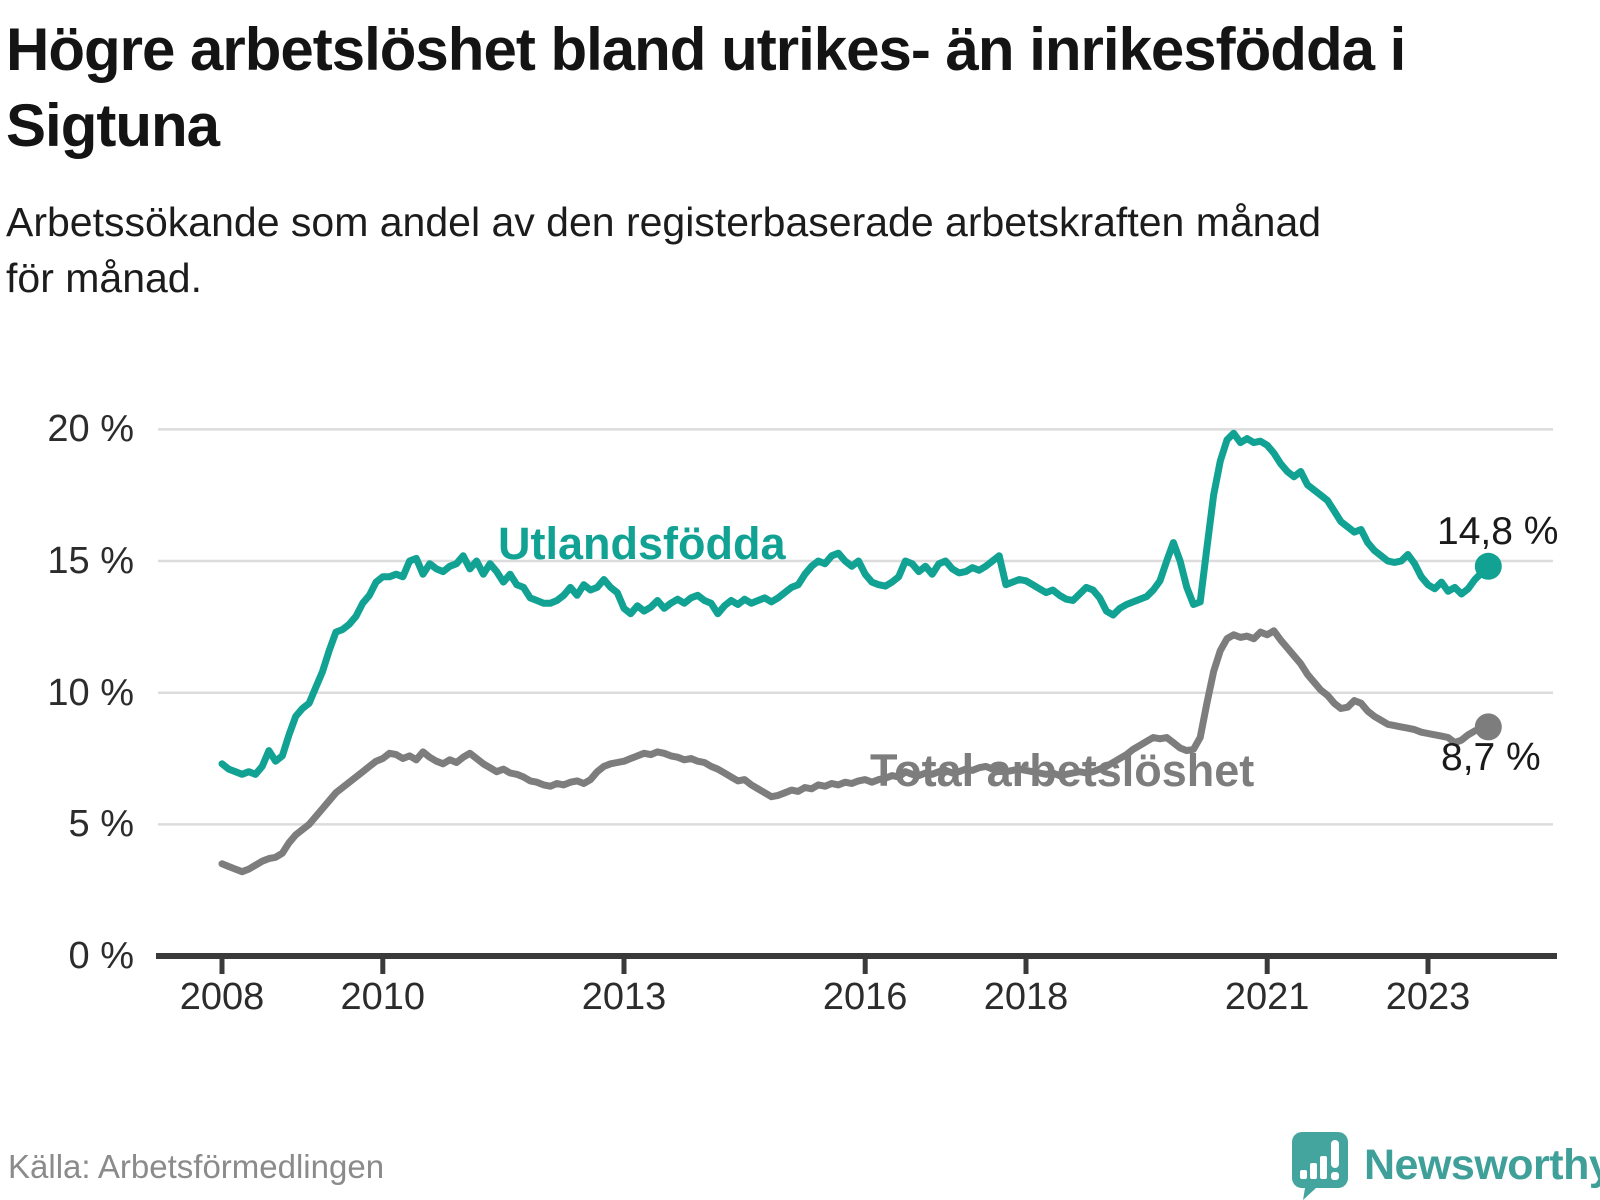 This screenshot has height=1200, width=1600. What do you see at coordinates (90, 429) in the screenshot?
I see `y-axis-label-20: 20 %` at bounding box center [90, 429].